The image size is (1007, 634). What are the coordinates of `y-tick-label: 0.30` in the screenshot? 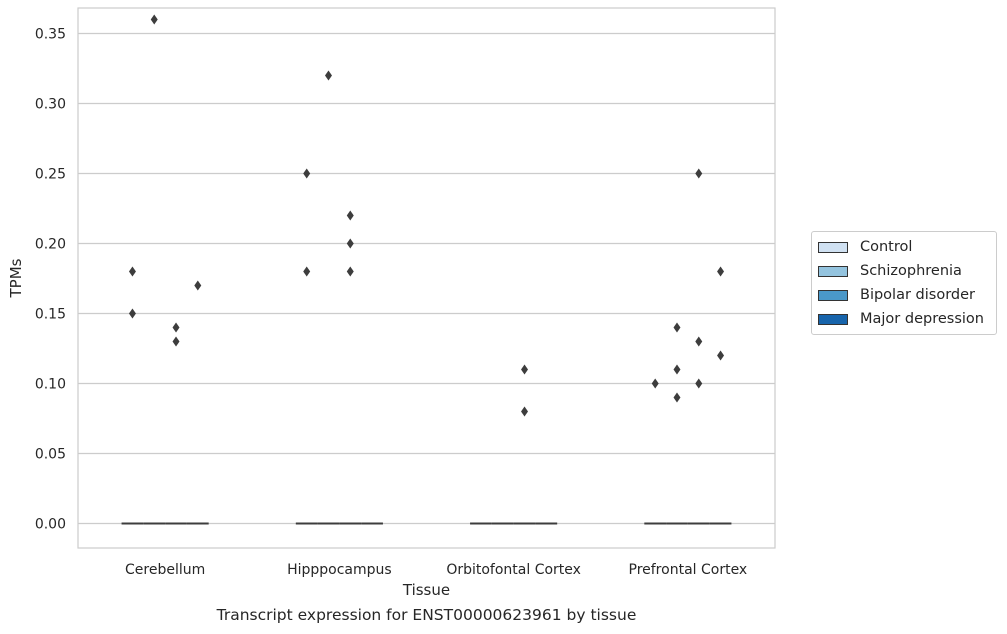 It's located at (50, 105).